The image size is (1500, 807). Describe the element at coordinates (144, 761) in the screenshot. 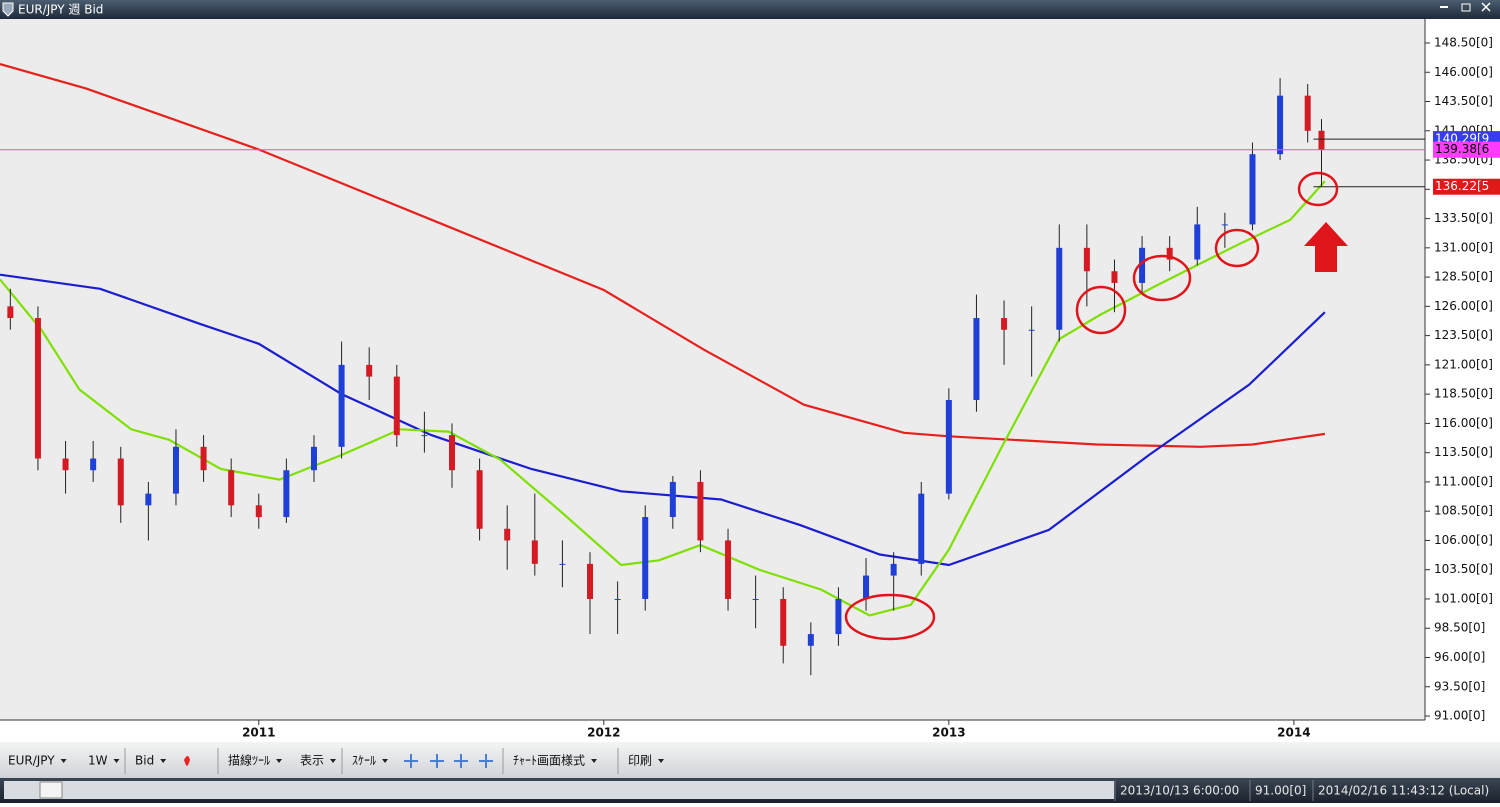

I see `toolbar-button: Bid` at that location.